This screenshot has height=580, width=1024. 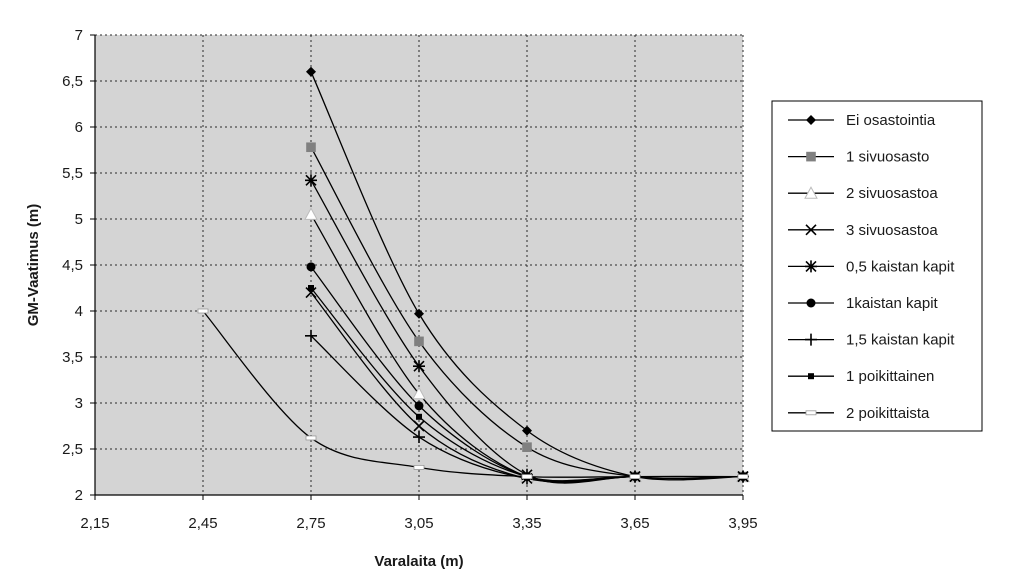 I want to click on legend-label: 1 sivuosasto, so click(x=887, y=157).